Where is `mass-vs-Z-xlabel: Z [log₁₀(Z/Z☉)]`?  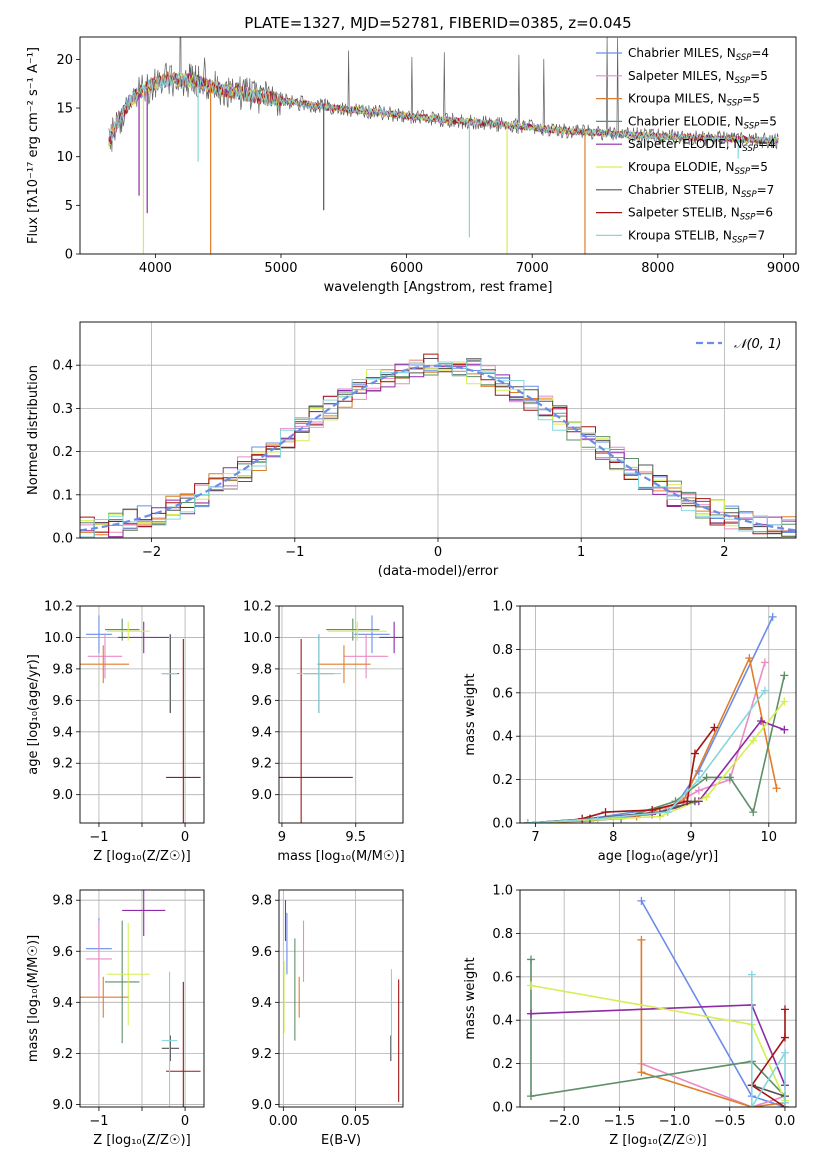 mass-vs-Z-xlabel: Z [log₁₀(Z/Z☉)] is located at coordinates (141, 1140).